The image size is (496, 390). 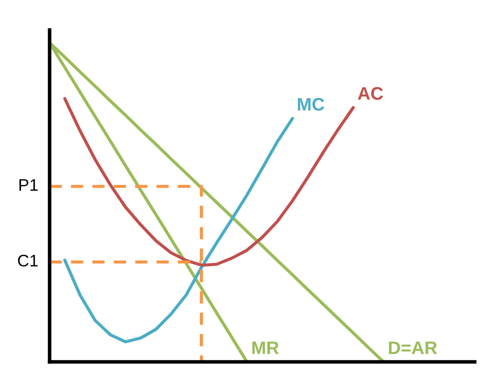 I want to click on series-label: MC, so click(x=311, y=104).